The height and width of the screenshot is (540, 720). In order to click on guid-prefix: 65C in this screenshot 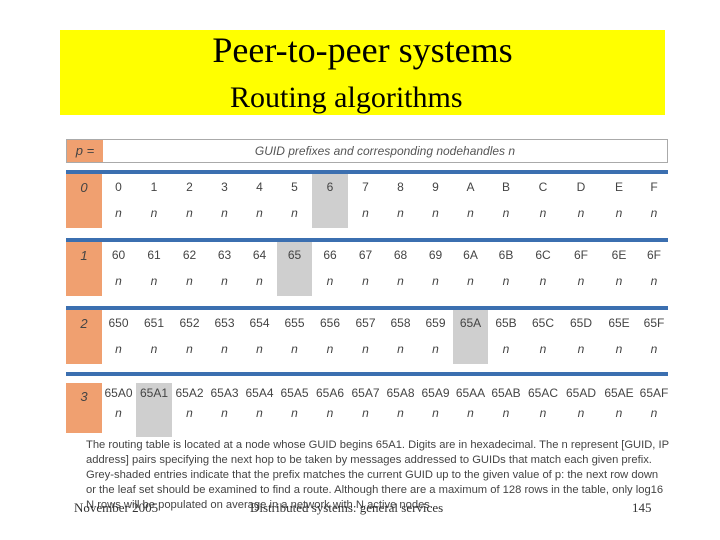, I will do `click(542, 323)`.